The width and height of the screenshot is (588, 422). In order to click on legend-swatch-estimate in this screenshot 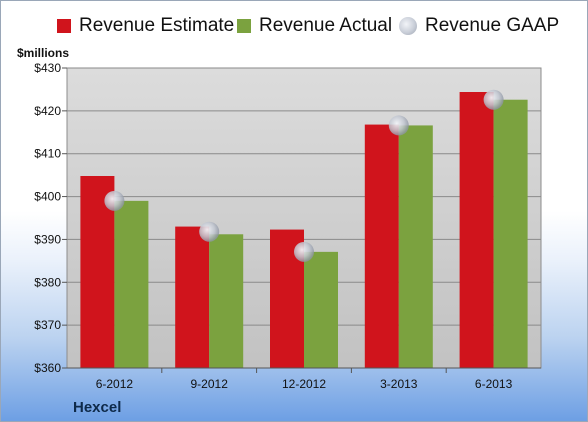, I will do `click(64, 26)`.